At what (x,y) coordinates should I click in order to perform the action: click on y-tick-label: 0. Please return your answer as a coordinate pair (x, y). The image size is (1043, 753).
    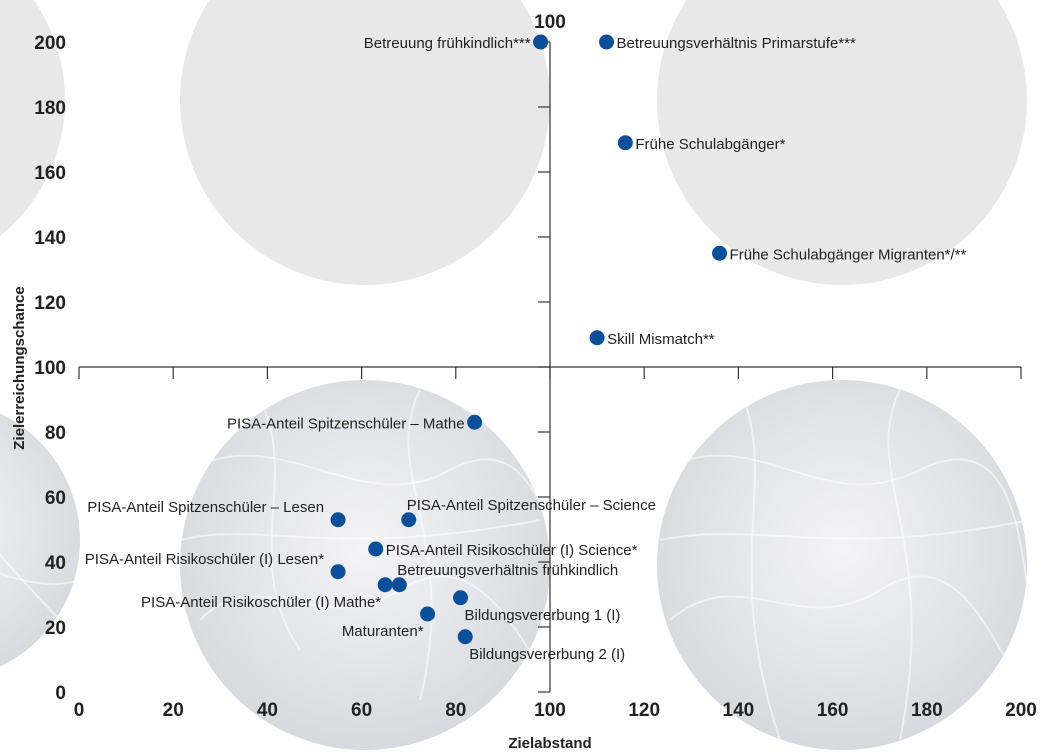
    Looking at the image, I should click on (60, 693).